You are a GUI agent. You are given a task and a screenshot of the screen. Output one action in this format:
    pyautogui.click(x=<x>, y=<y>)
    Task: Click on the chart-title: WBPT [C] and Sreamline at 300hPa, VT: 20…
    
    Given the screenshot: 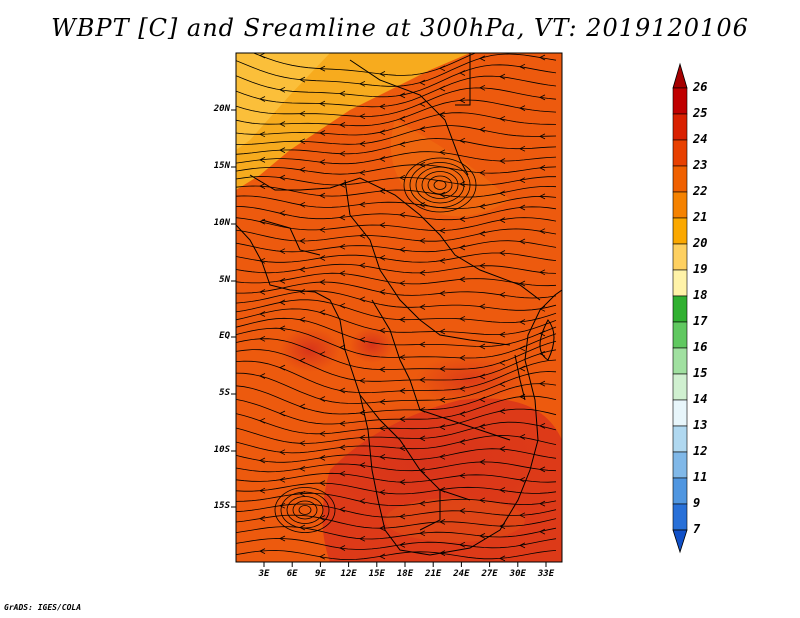 What is the action you would take?
    pyautogui.click(x=400, y=28)
    